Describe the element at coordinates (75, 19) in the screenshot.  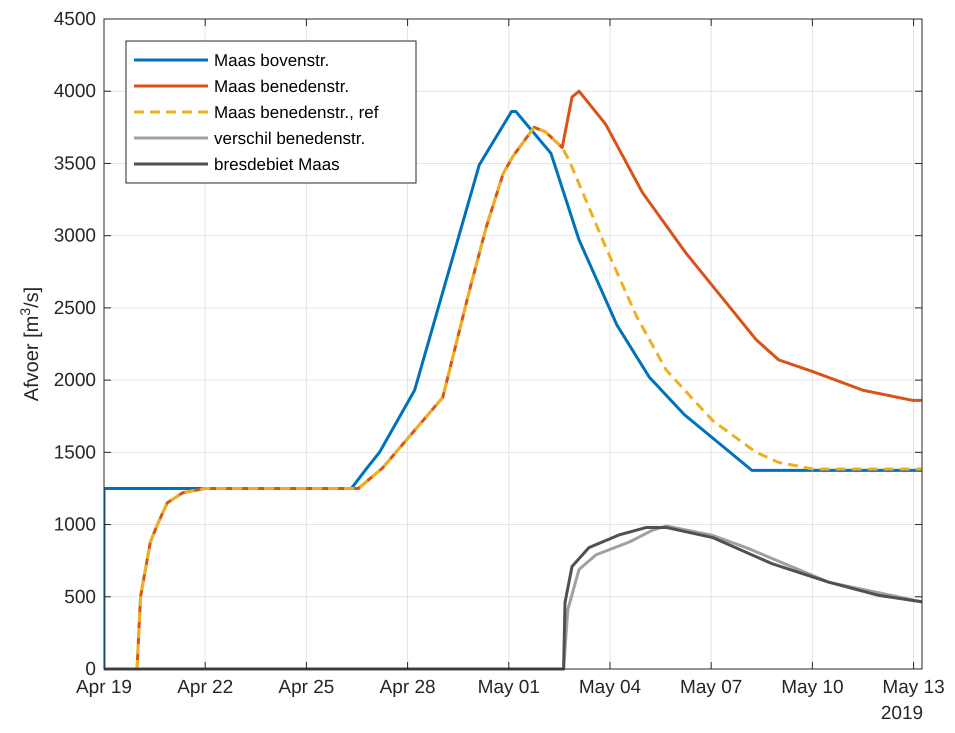
I see `y-tick-label: 4500` at that location.